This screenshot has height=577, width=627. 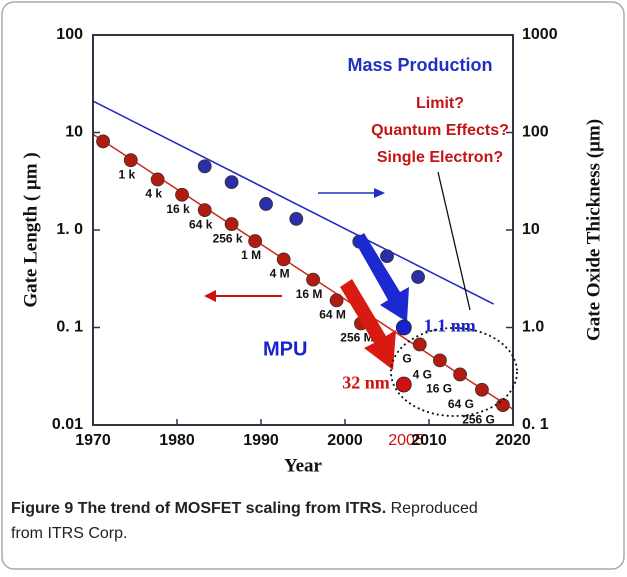 I want to click on point-label: 64 G, so click(x=461, y=404).